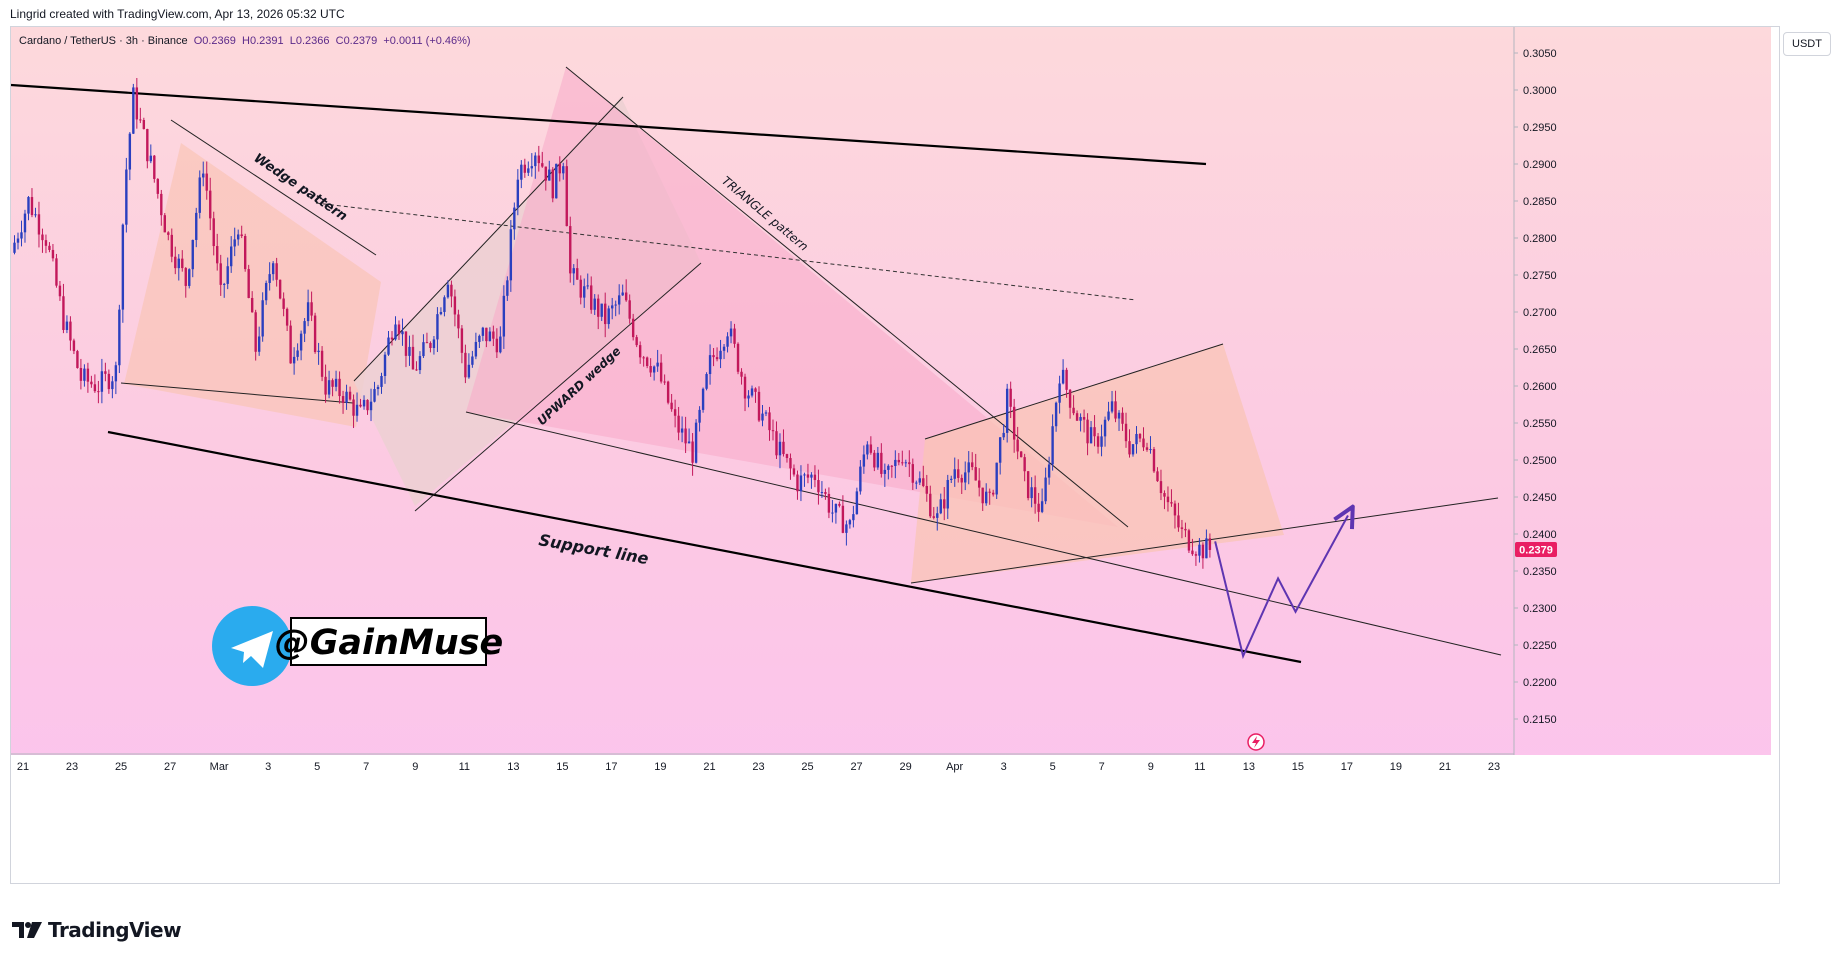 The height and width of the screenshot is (969, 1835). Describe the element at coordinates (252, 285) in the screenshot. I see `wedge-zone` at that location.